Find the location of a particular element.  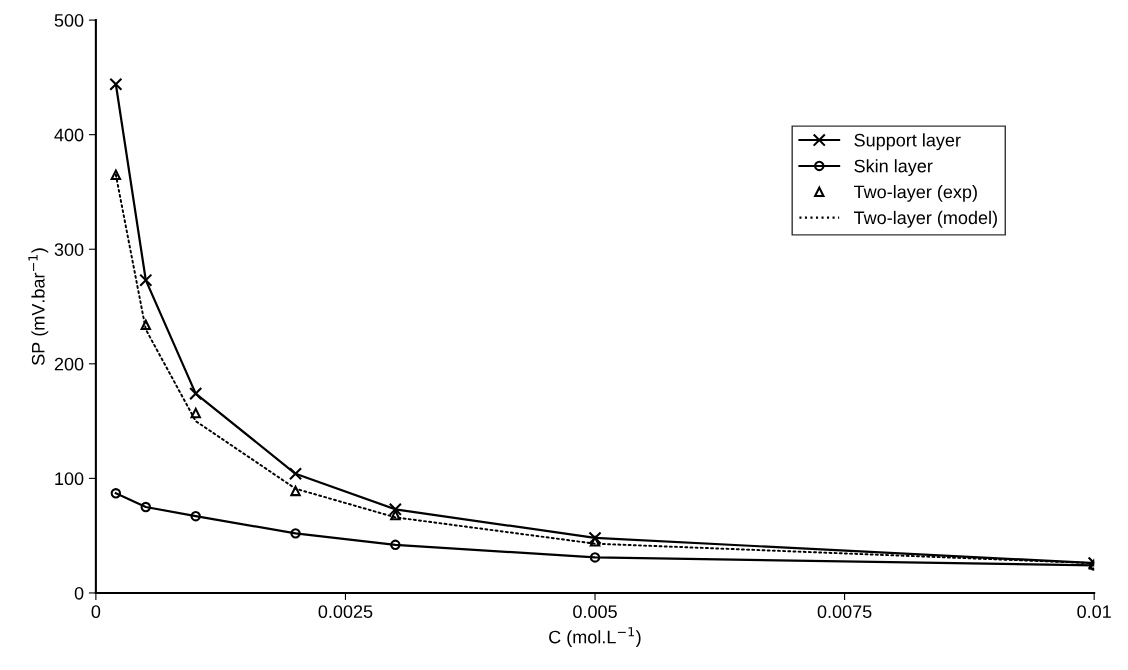

y-axis-title: SP (mV.bar$^{−1}$) is located at coordinates (38, 307).